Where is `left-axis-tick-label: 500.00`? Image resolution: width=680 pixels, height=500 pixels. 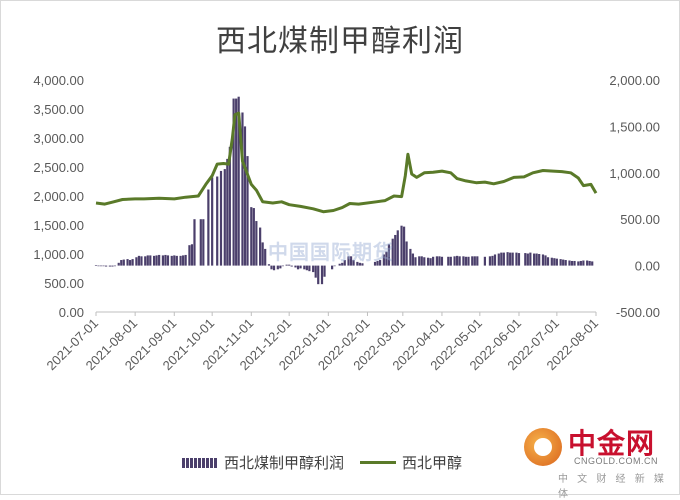 left-axis-tick-label: 500.00 is located at coordinates (64, 283).